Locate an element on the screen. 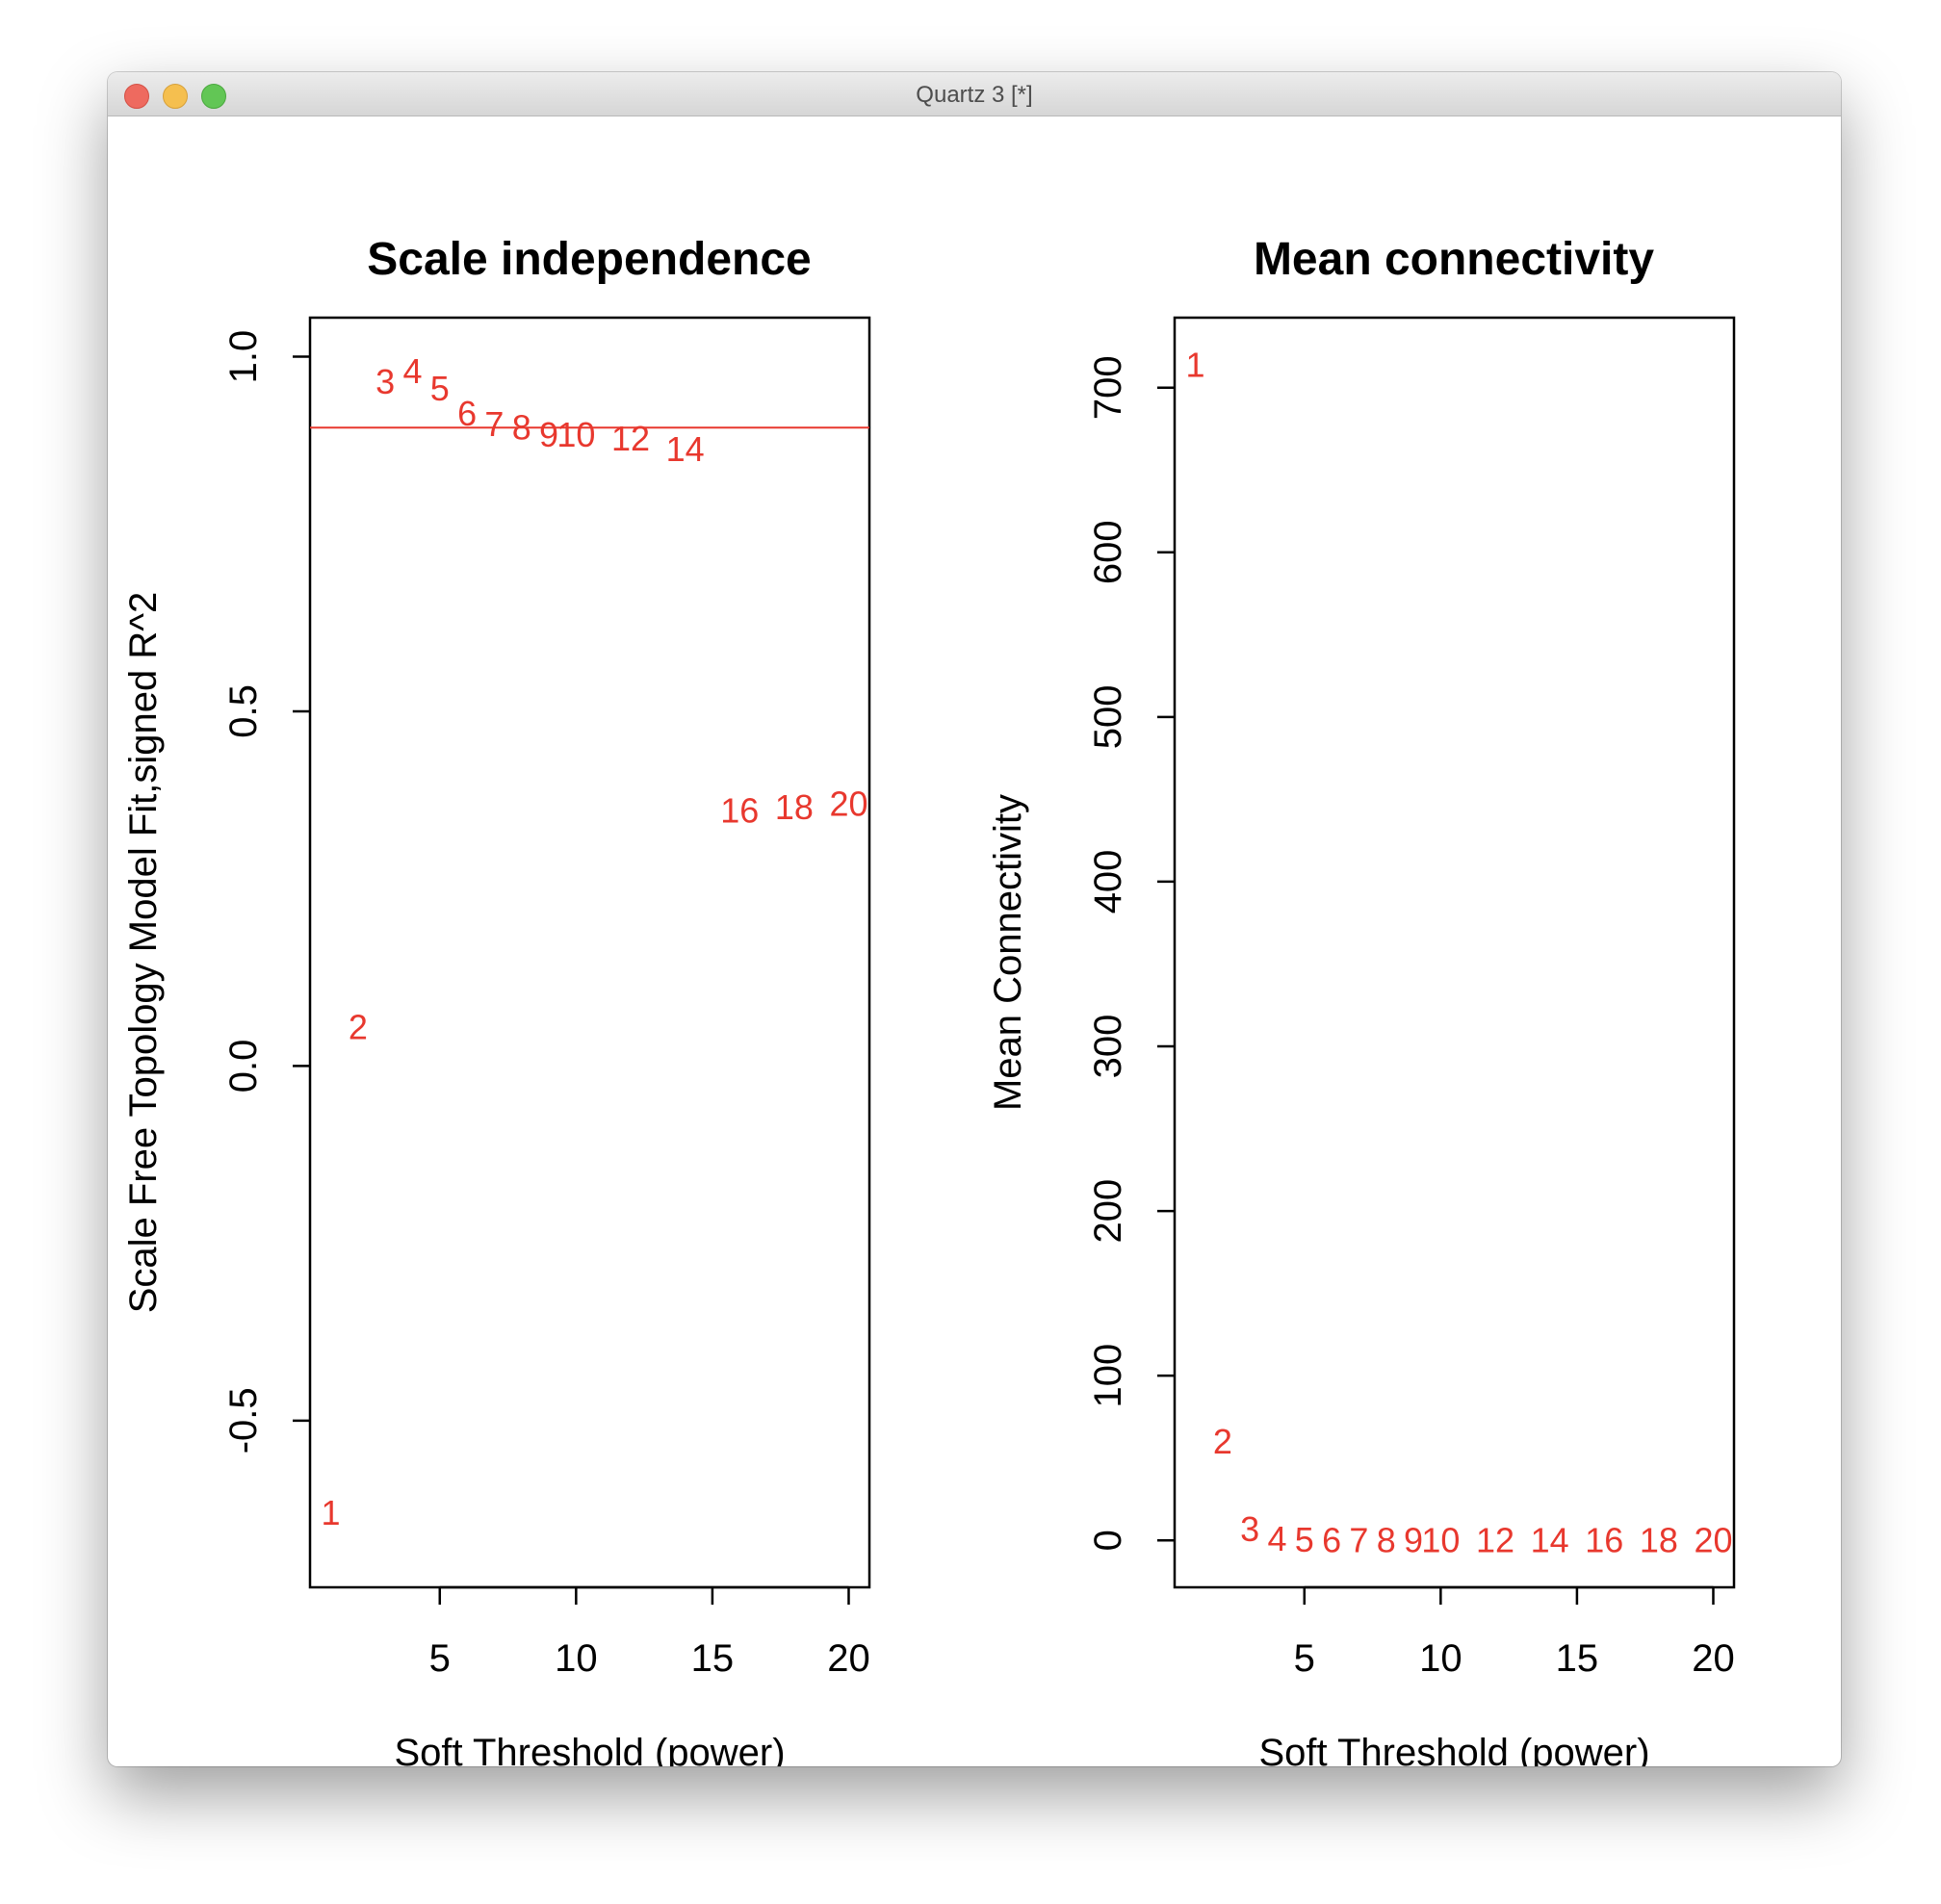 The image size is (1941, 1904). chart-title: Scale independence is located at coordinates (589, 259).